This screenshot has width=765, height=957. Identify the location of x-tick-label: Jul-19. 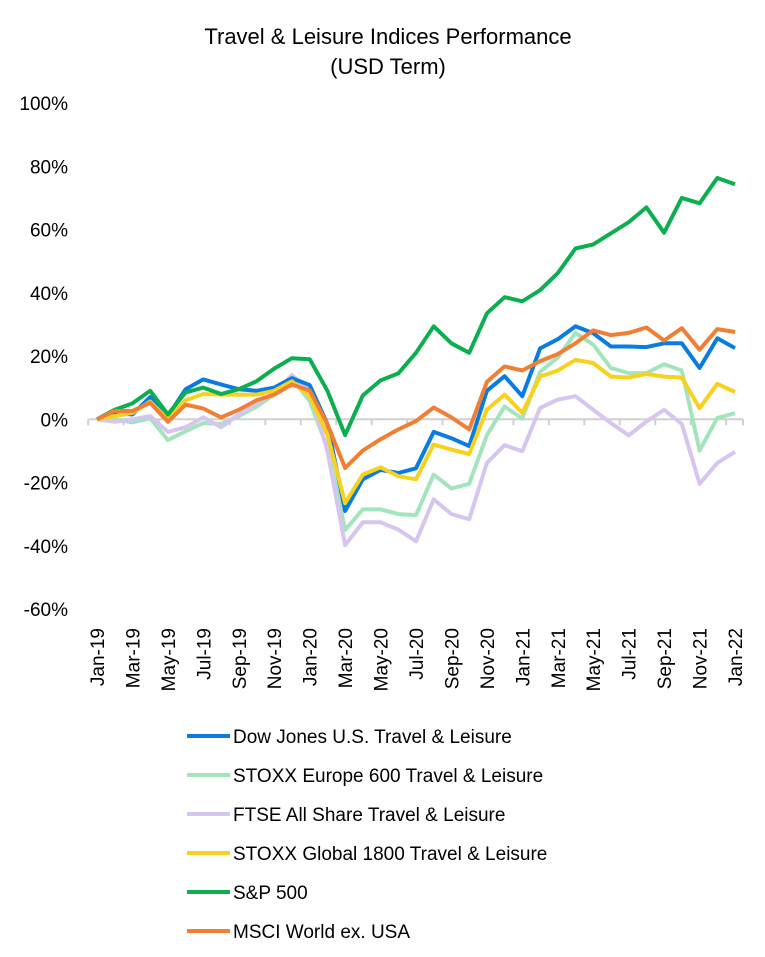
(204, 654).